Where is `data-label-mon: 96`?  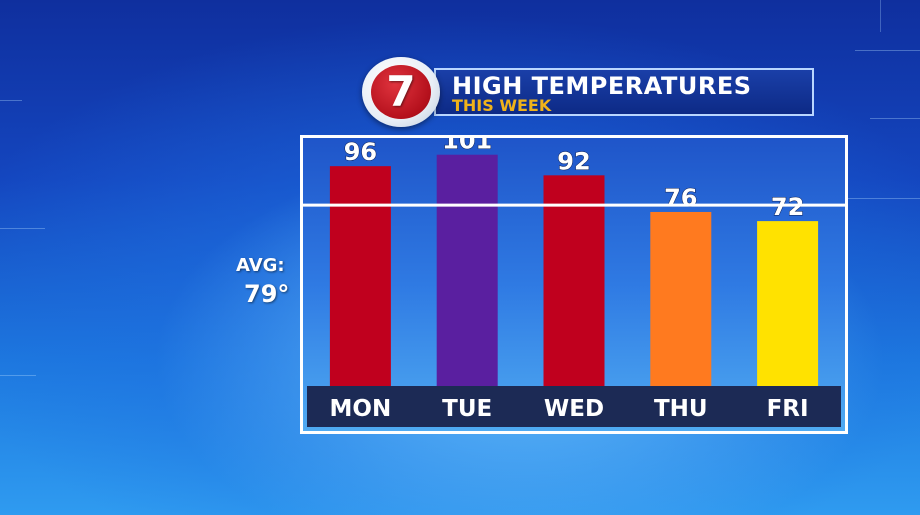
data-label-mon: 96 is located at coordinates (360, 152).